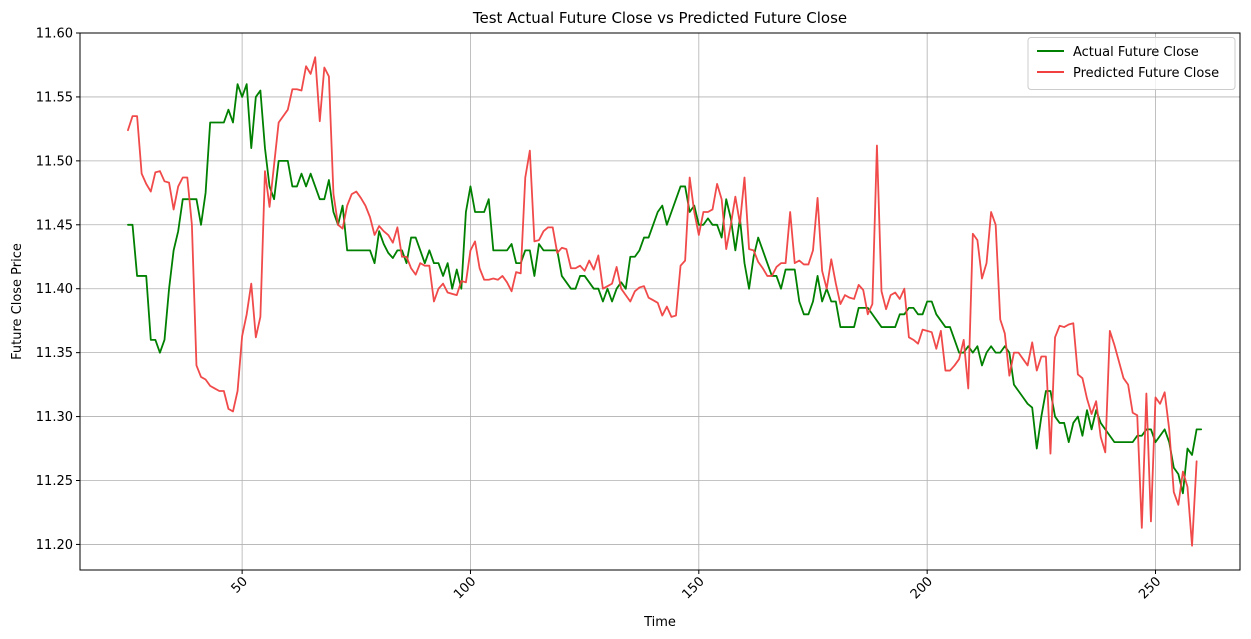 This screenshot has height=639, width=1251. Describe the element at coordinates (54, 97) in the screenshot. I see `y-tick-label: 11.55` at that location.